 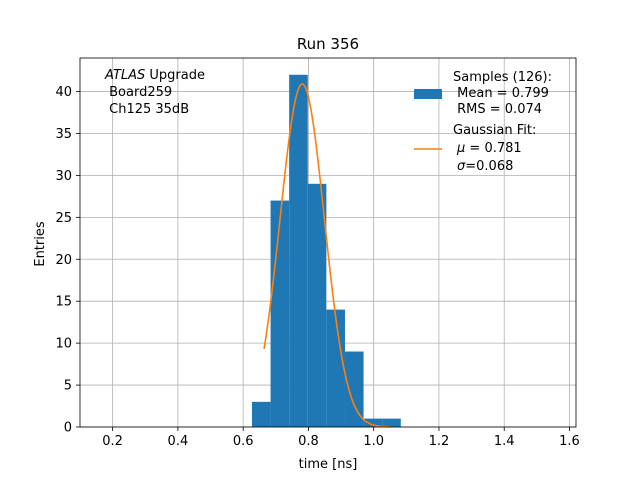 I want to click on y-axis-label: Entries, so click(x=40, y=244).